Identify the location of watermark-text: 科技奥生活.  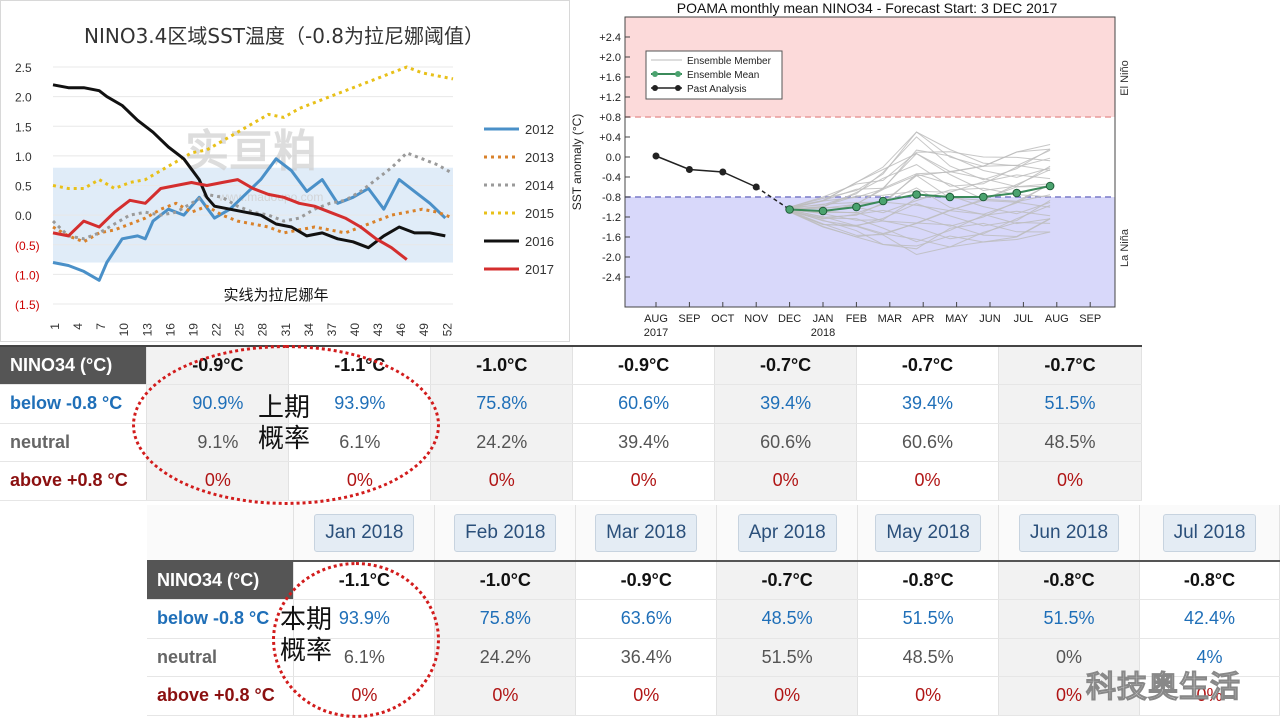
(1163, 688).